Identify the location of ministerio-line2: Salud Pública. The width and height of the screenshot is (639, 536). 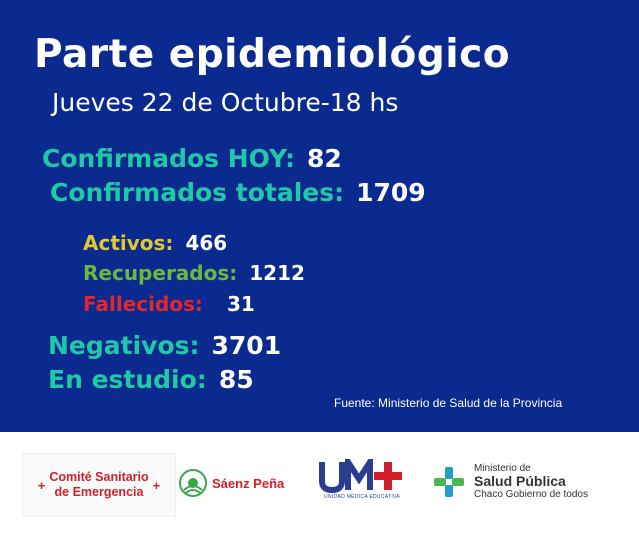
(520, 481).